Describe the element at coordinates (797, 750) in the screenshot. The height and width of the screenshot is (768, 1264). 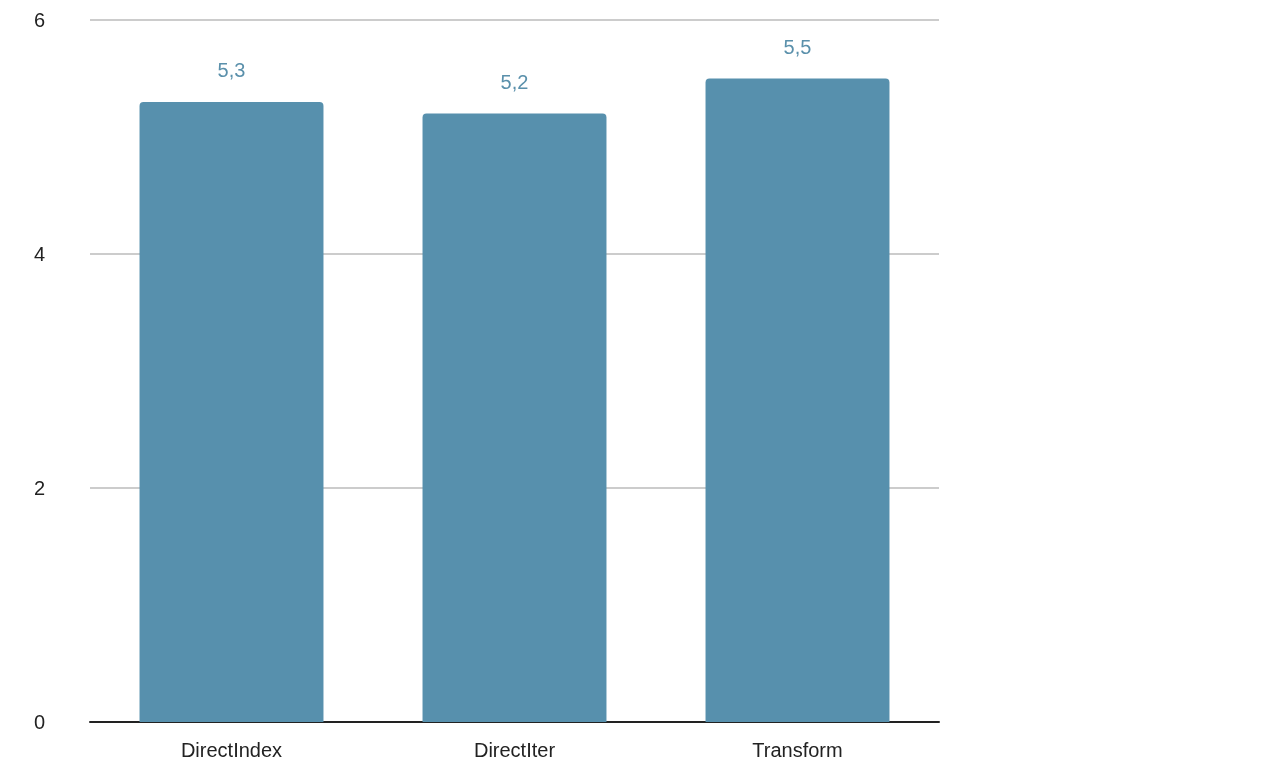
I see `x-tick-label: Transform` at that location.